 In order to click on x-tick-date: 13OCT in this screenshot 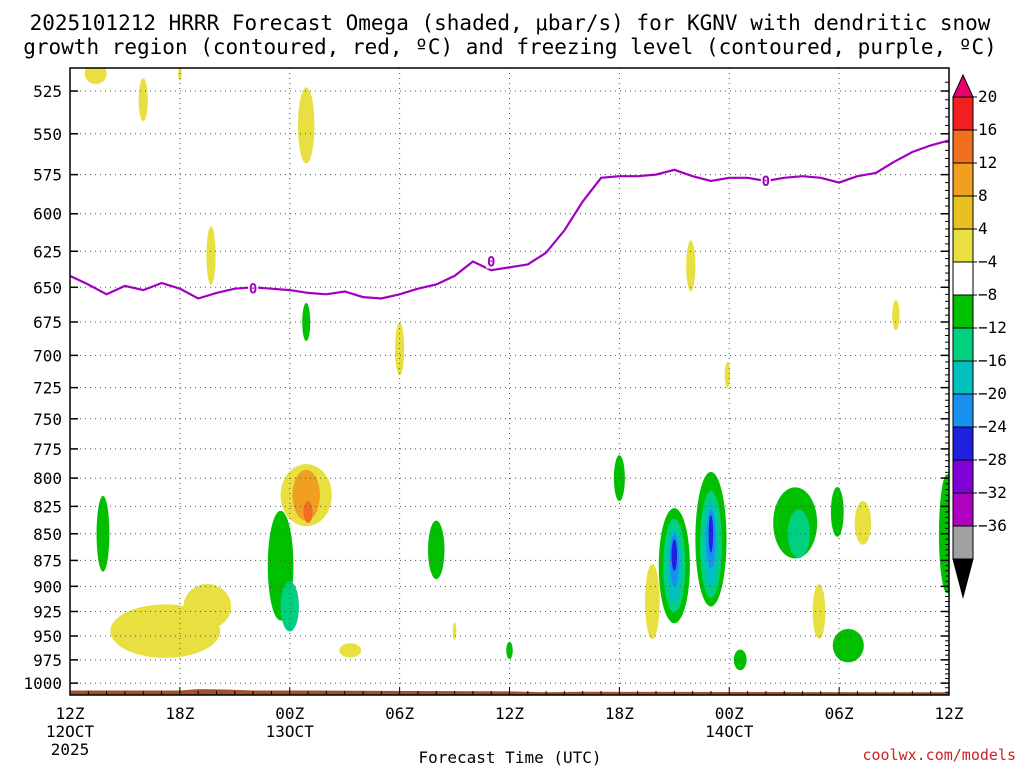, I will do `click(290, 731)`.